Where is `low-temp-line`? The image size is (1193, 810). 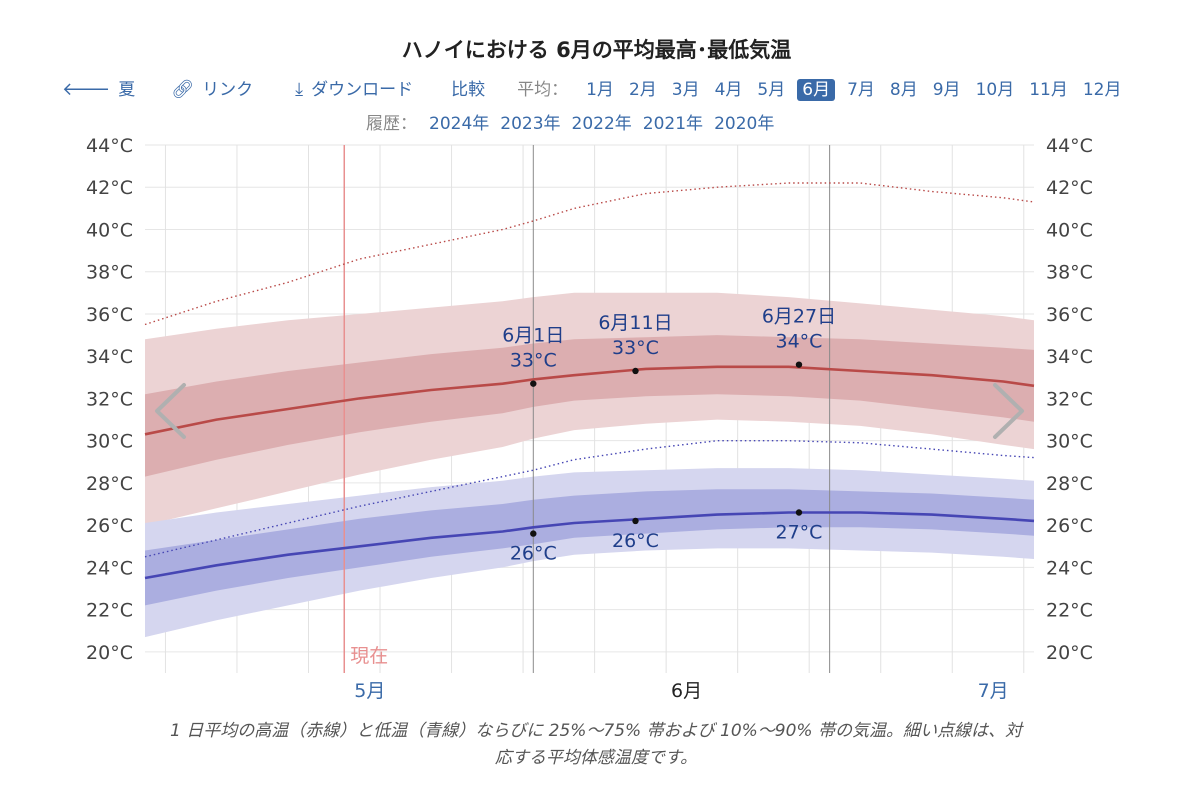
low-temp-line is located at coordinates (589, 545).